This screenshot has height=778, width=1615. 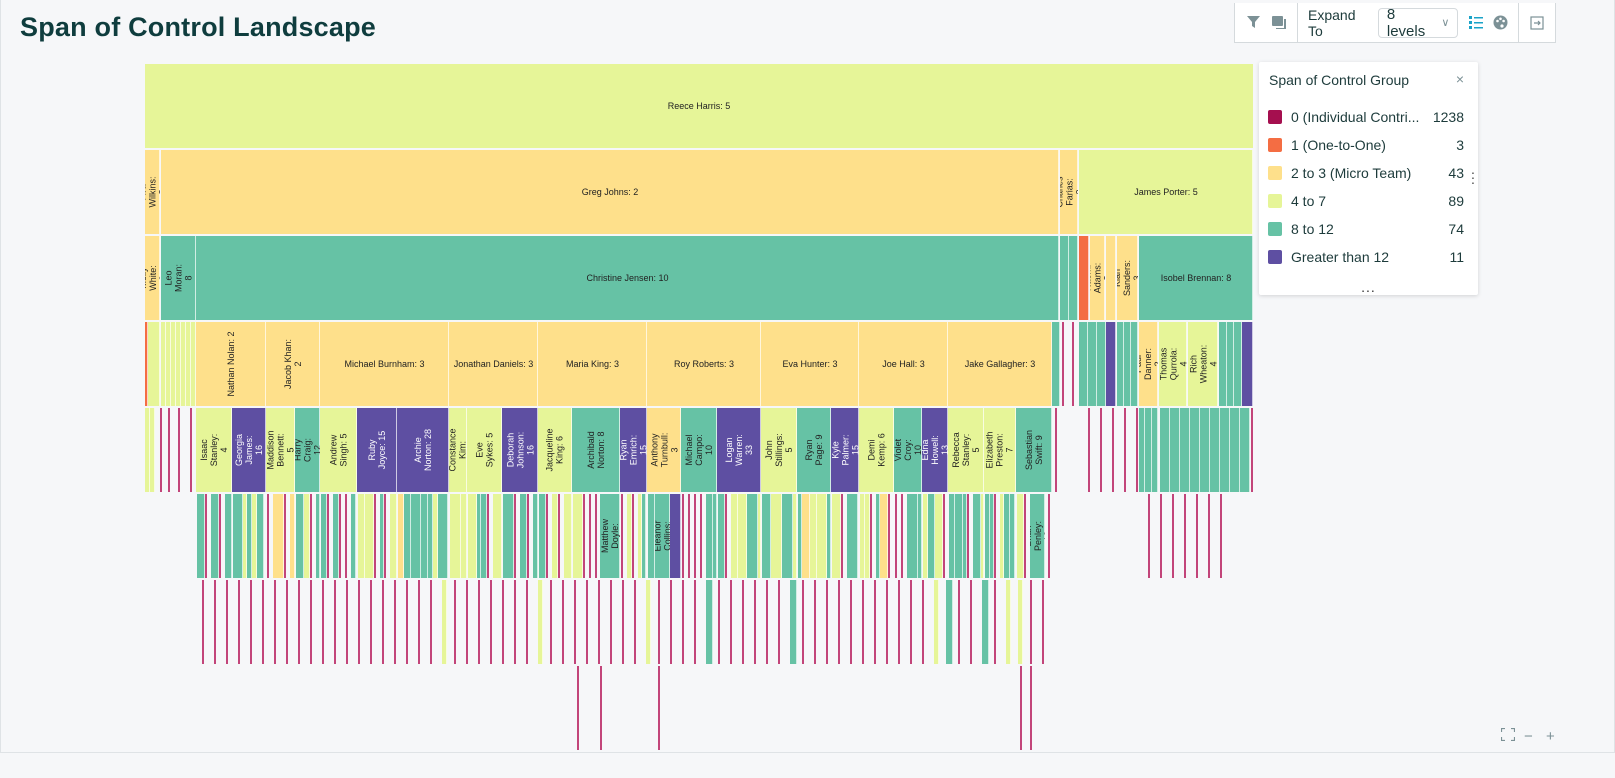 What do you see at coordinates (779, 450) in the screenshot?
I see `icicle-node-labeled: John Stillings: 5` at bounding box center [779, 450].